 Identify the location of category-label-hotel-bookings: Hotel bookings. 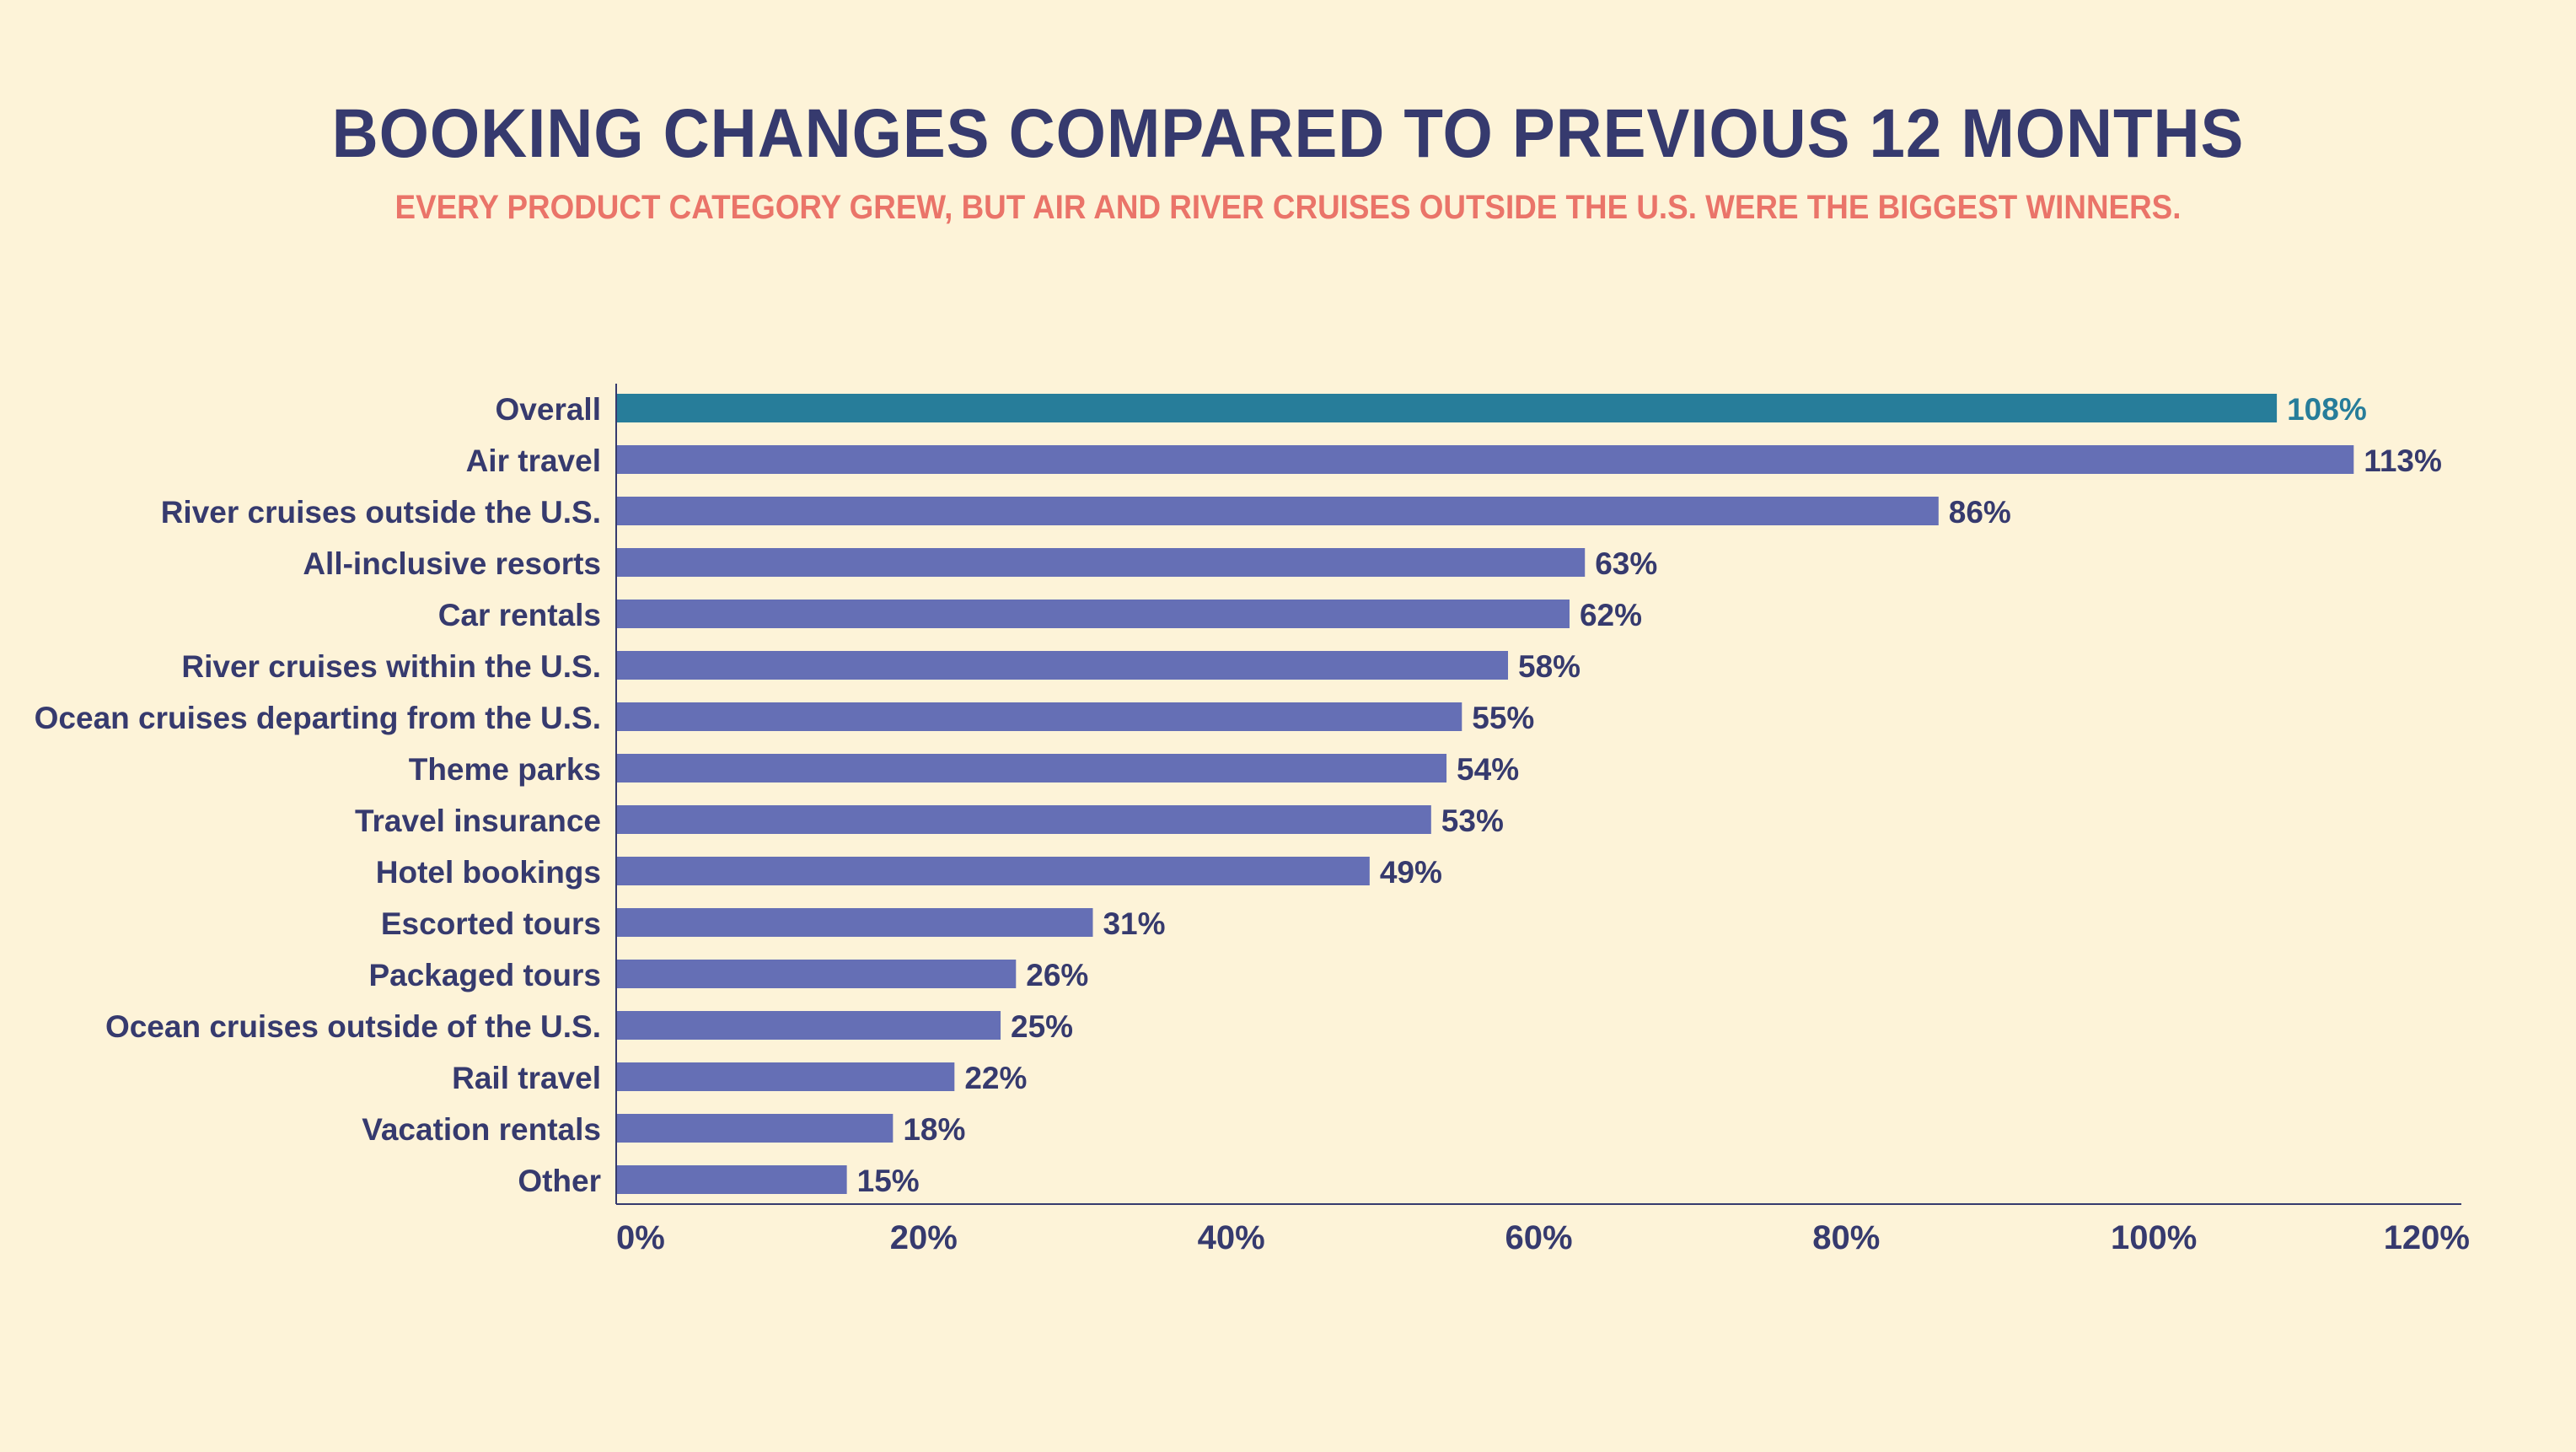
(488, 872).